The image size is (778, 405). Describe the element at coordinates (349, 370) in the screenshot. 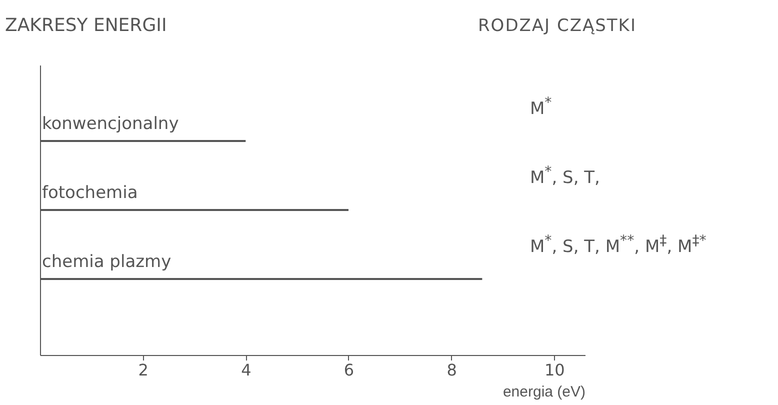

I see `x-tick-label: 6` at that location.